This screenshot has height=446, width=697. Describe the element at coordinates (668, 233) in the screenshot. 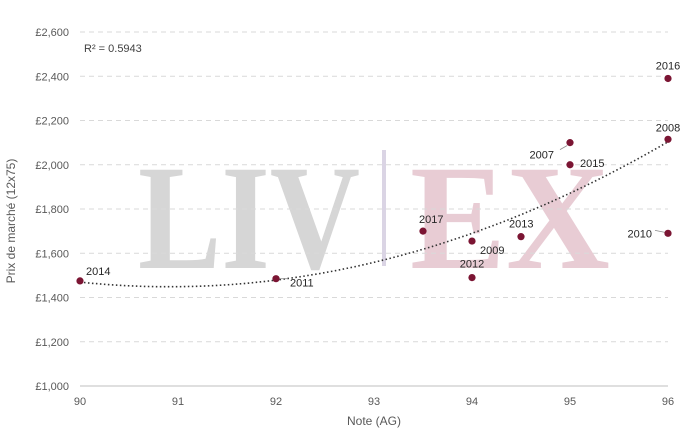

I see `data-point-2010` at that location.